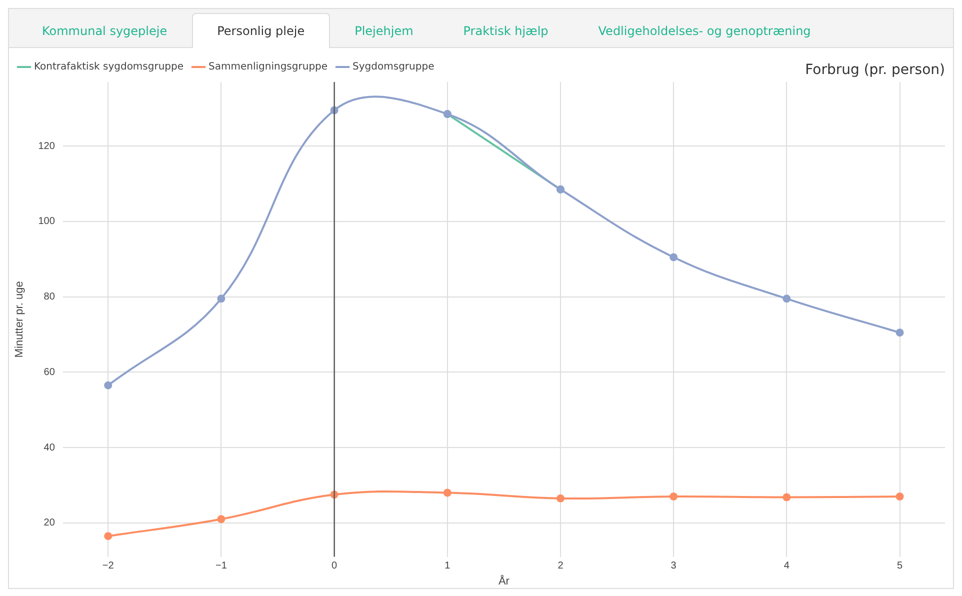  What do you see at coordinates (109, 67) in the screenshot?
I see `legend-label: Kontrafaktisk sygdomsgruppe` at bounding box center [109, 67].